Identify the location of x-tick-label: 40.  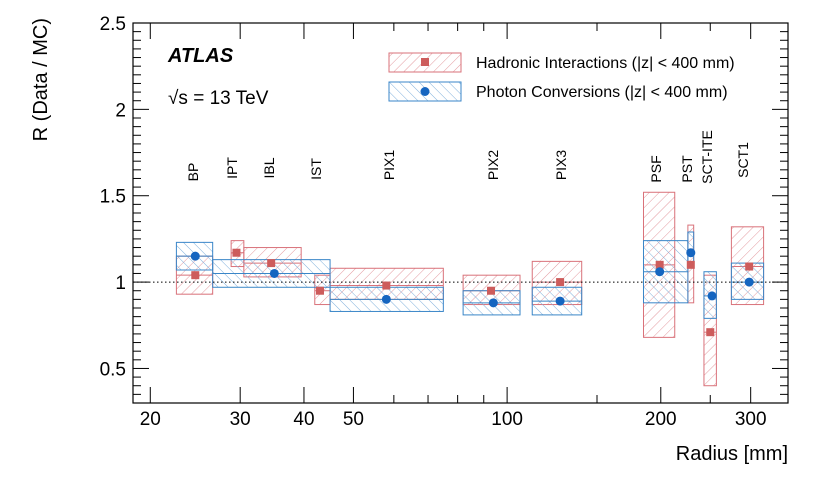
(303, 419).